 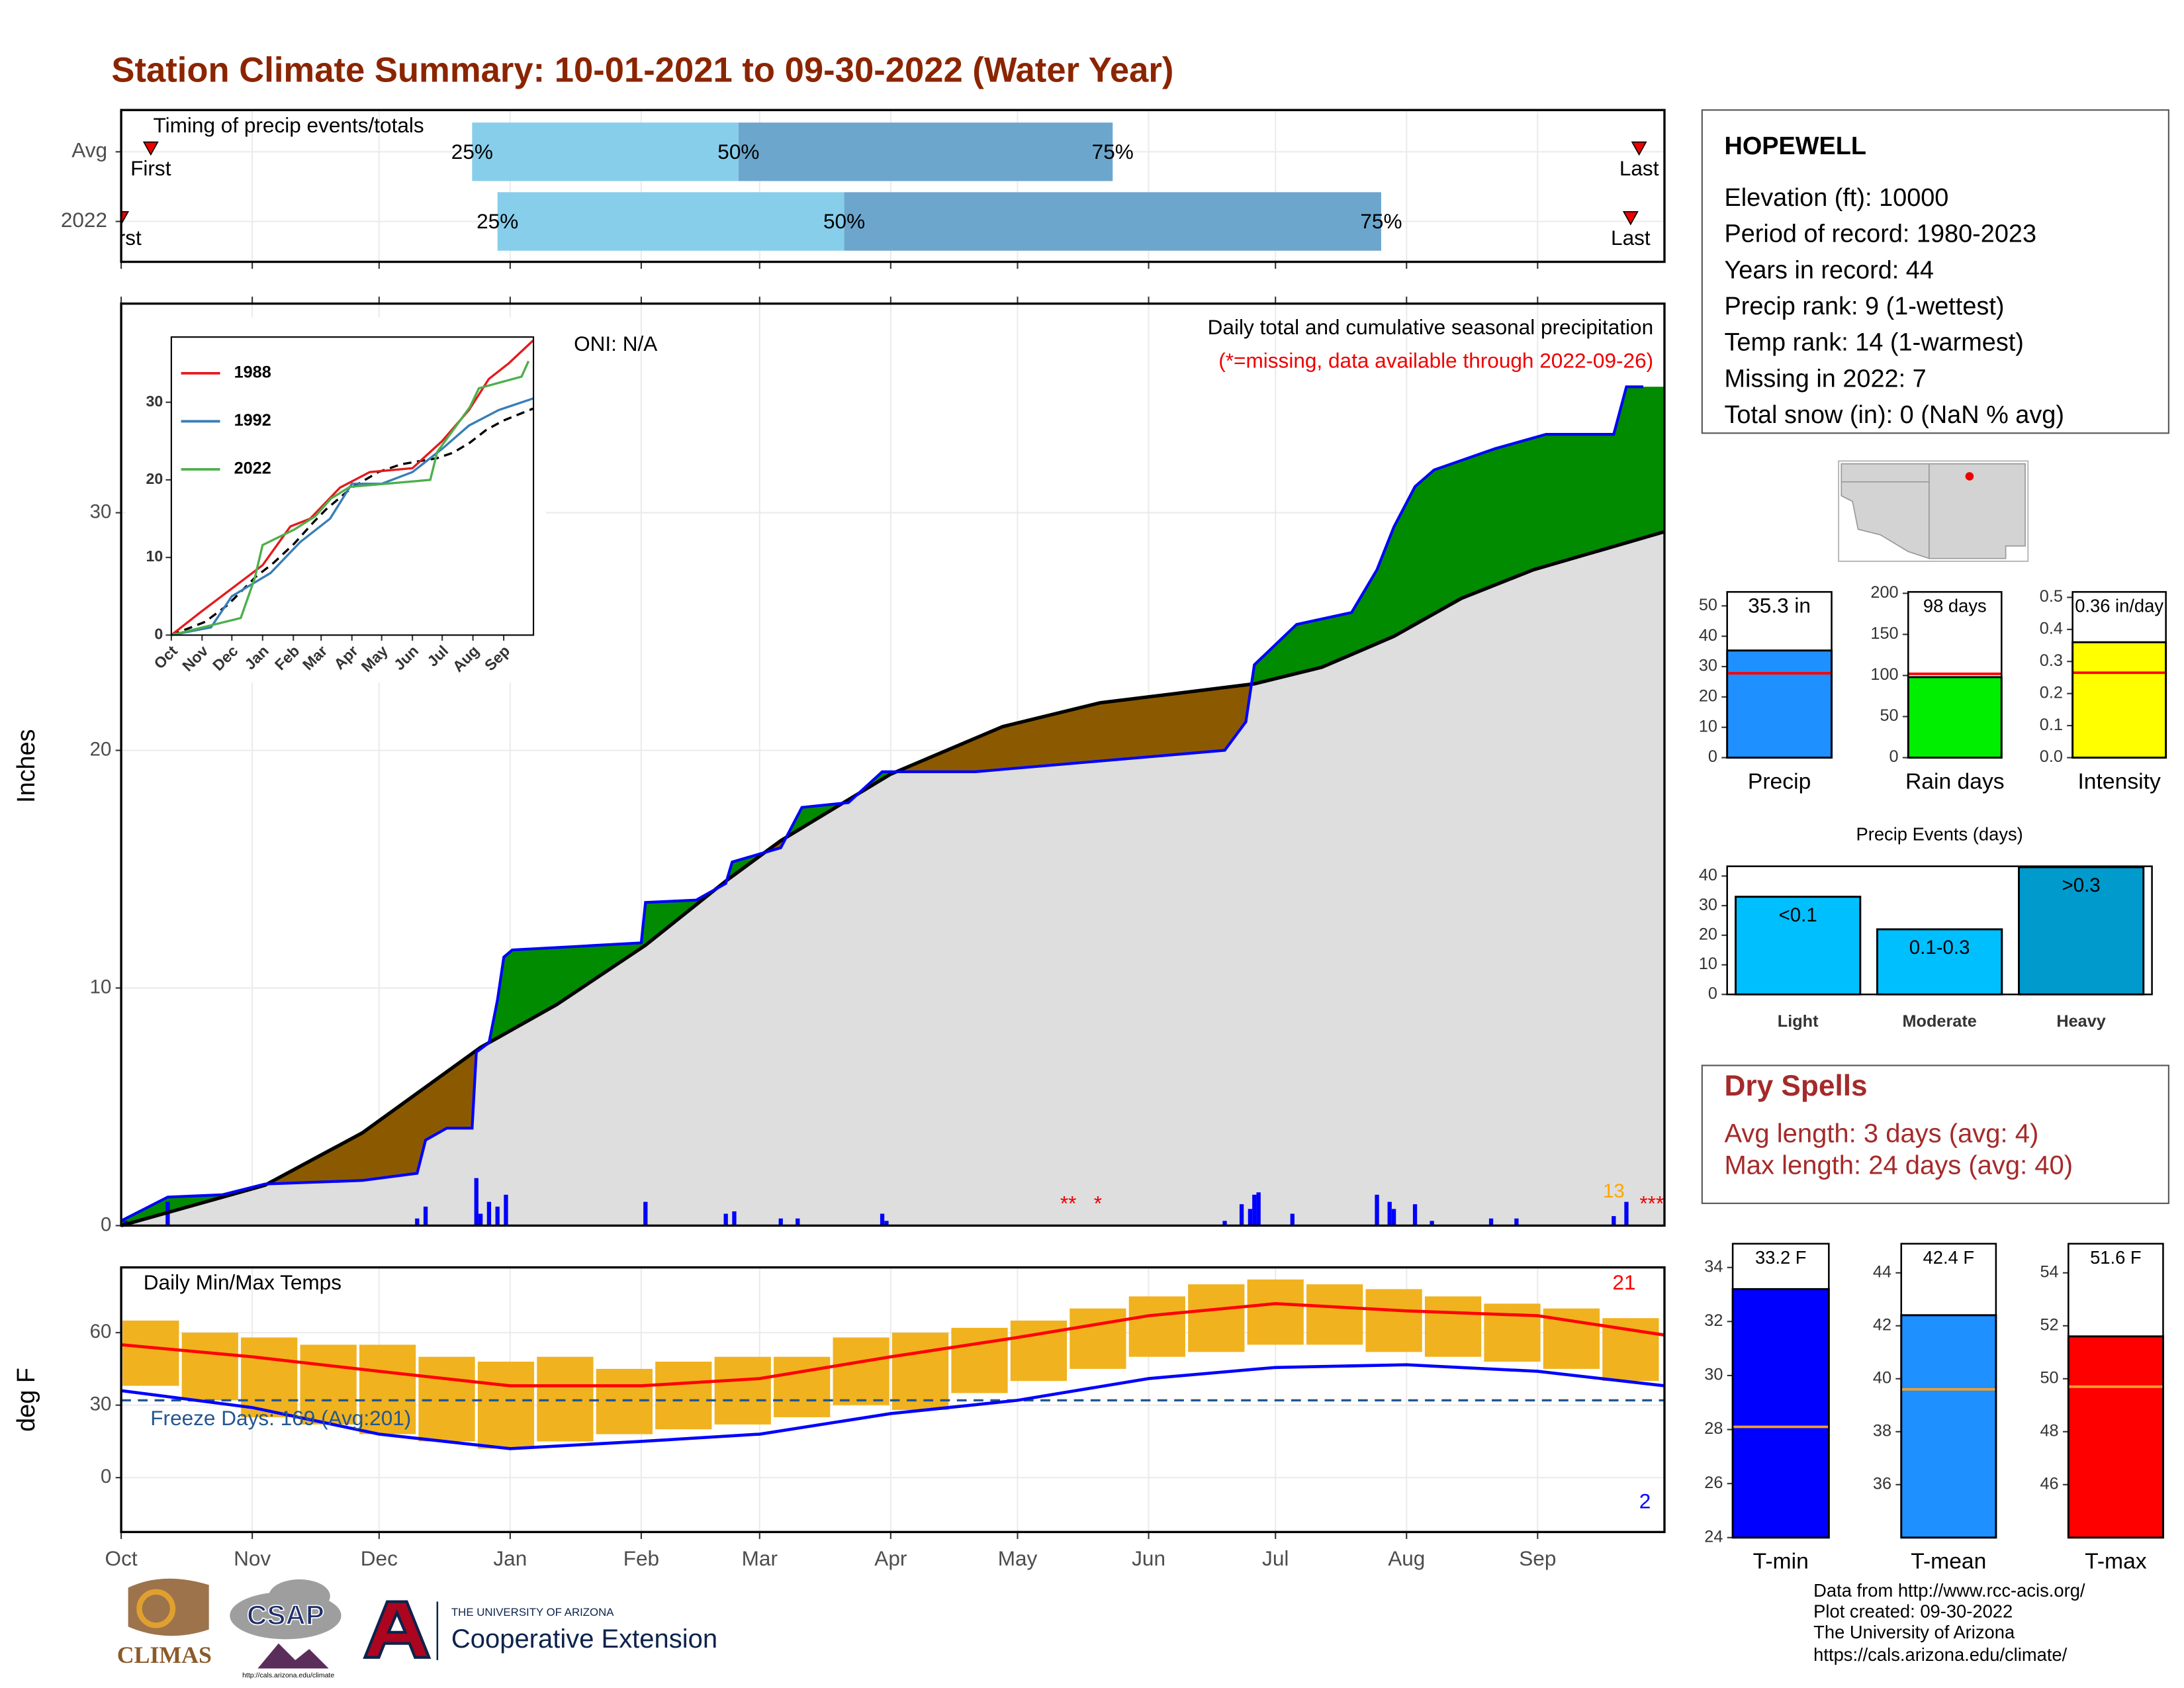 What do you see at coordinates (760, 1558) in the screenshot?
I see `x-tick-label: Mar` at bounding box center [760, 1558].